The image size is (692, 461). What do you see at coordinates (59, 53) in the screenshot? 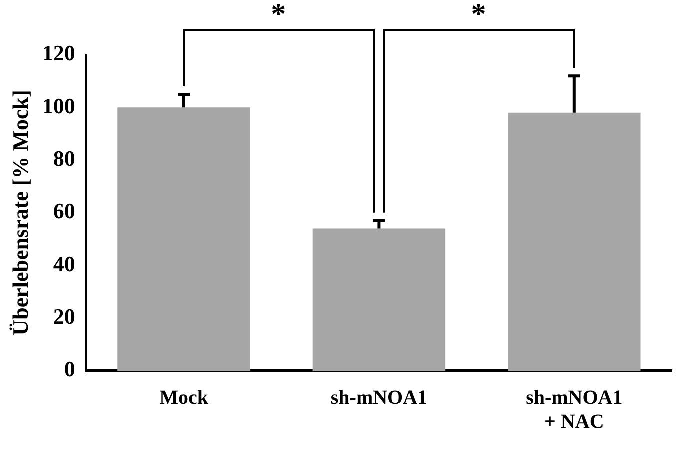
I see `y-tick-label: 120` at bounding box center [59, 53].